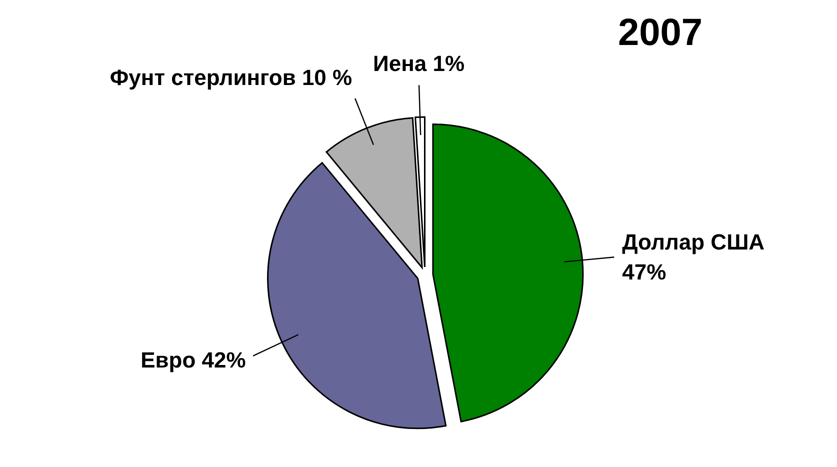 The height and width of the screenshot is (467, 837). What do you see at coordinates (231, 77) in the screenshot?
I see `slice-label: Фунт стерлингов 10 %` at bounding box center [231, 77].